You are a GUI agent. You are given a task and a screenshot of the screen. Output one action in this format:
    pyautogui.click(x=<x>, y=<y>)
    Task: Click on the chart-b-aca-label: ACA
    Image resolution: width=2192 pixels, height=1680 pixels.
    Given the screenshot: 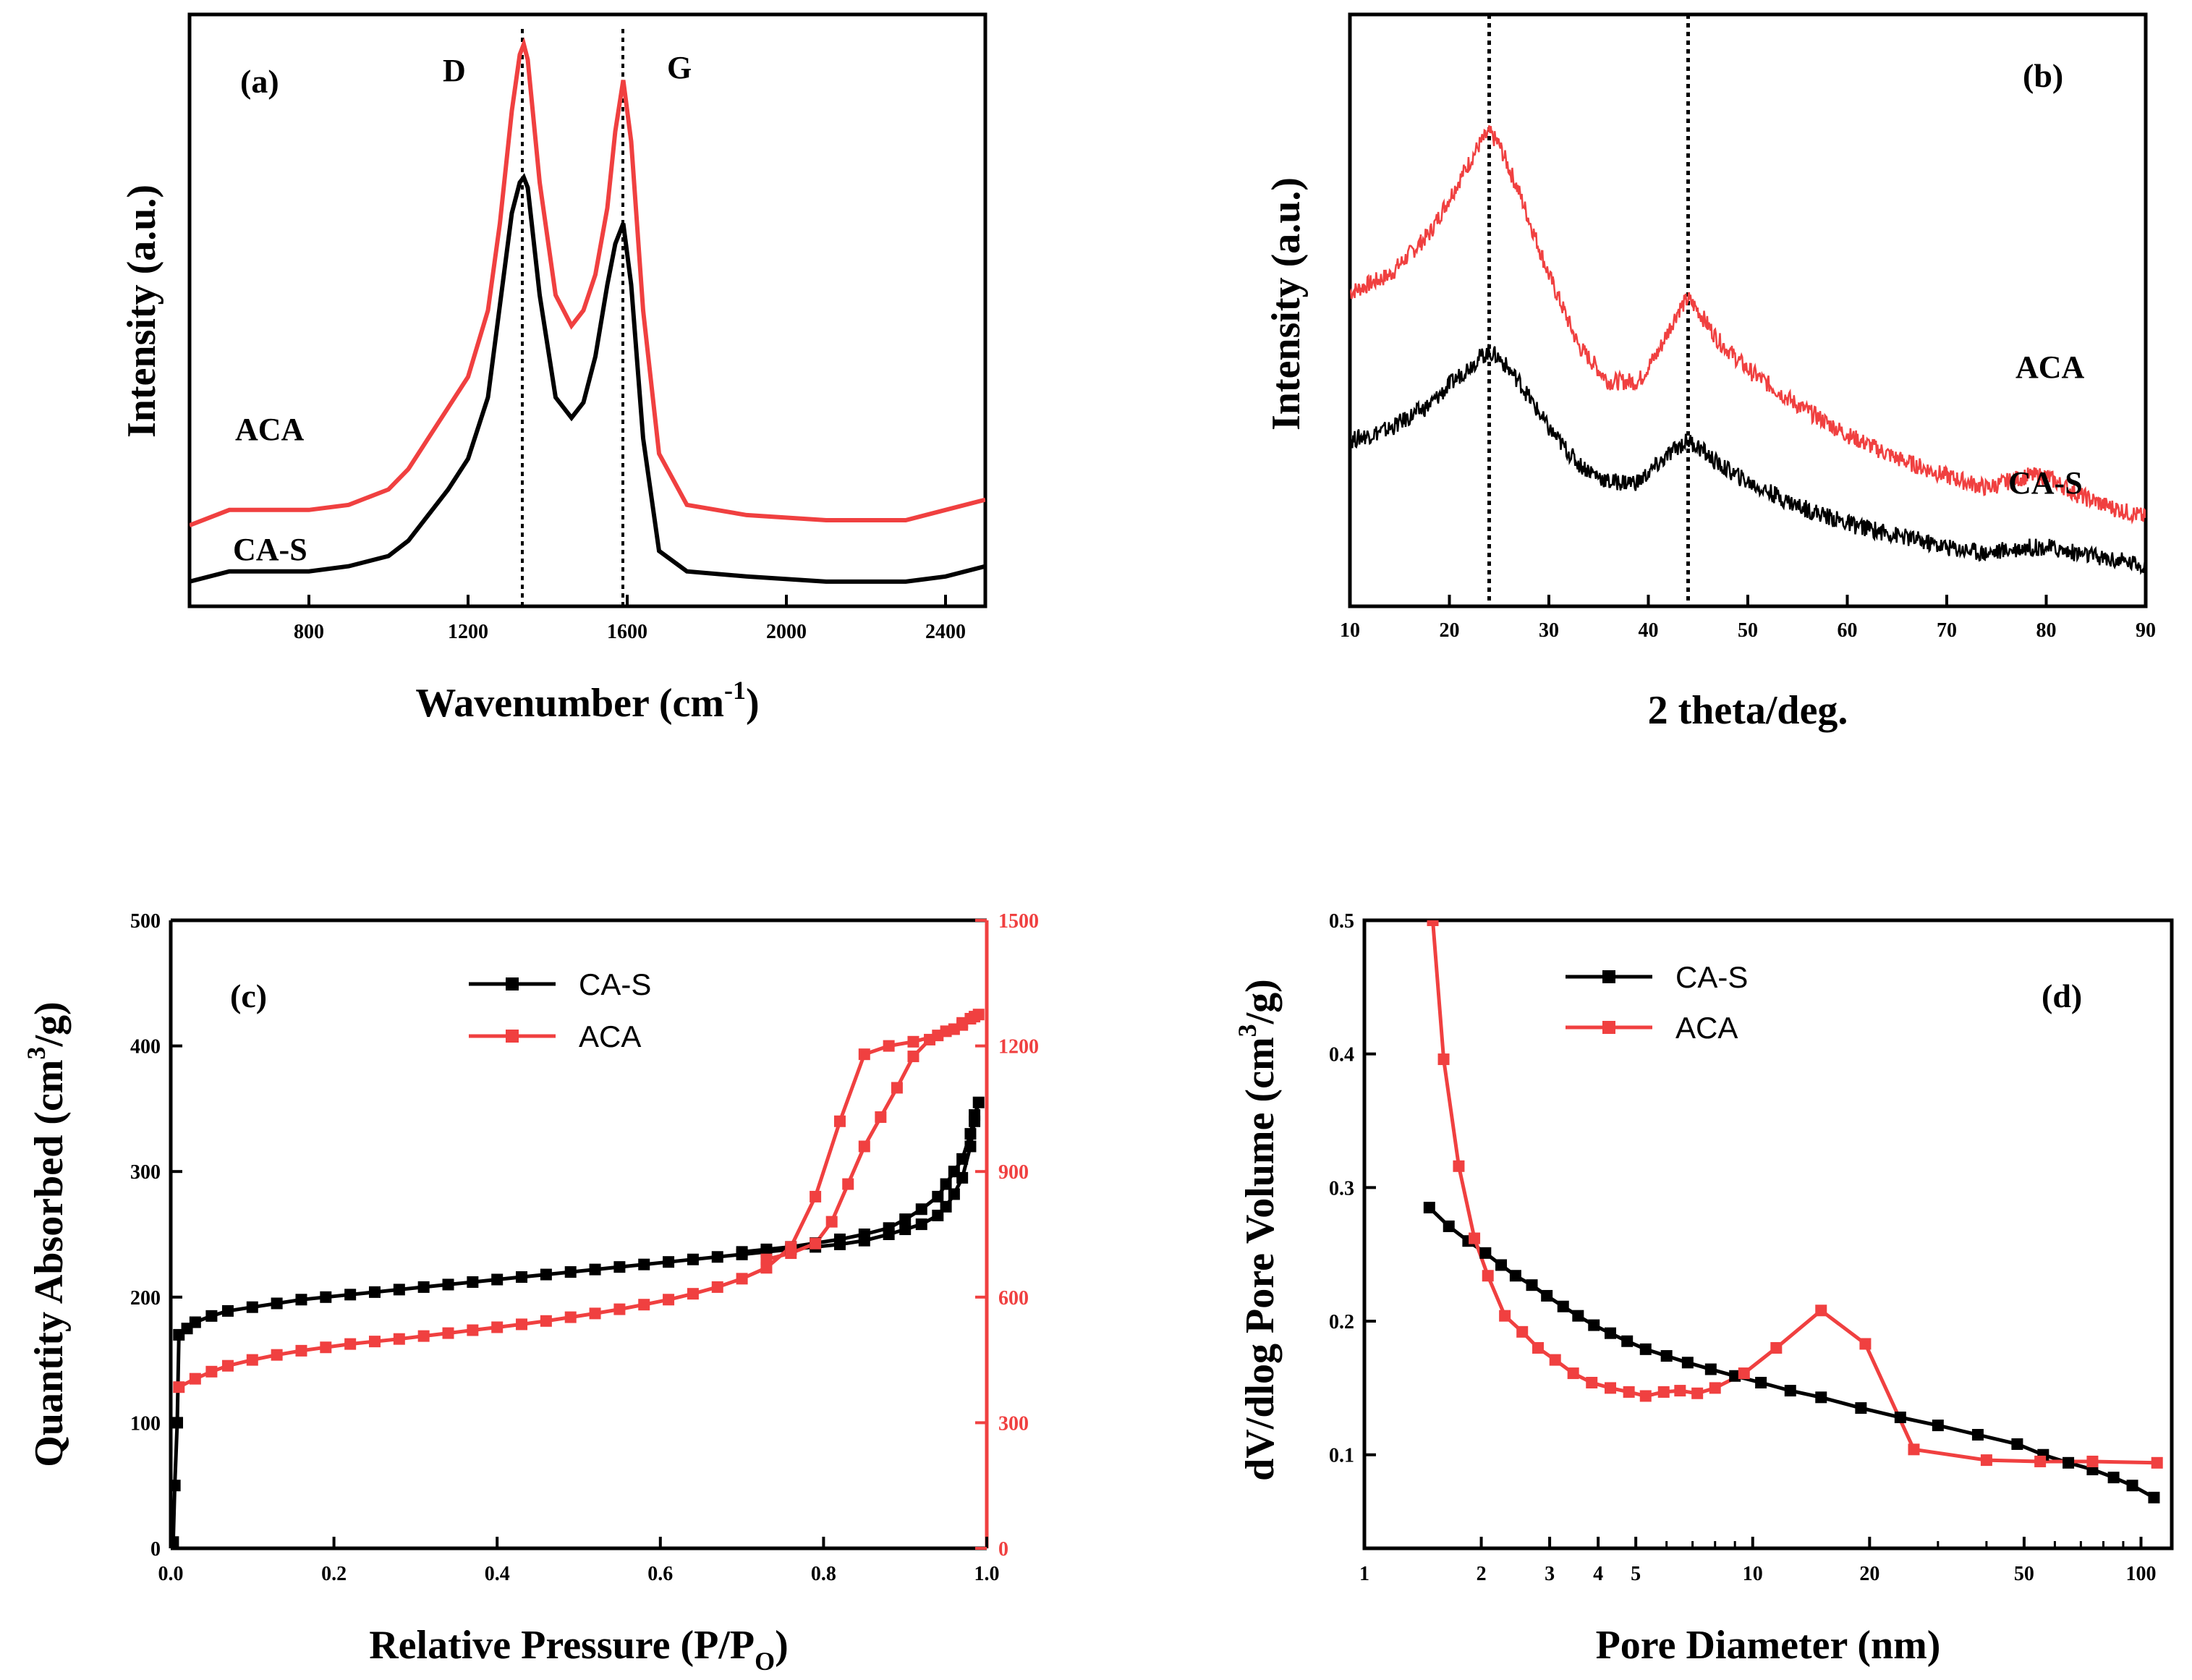 What is the action you would take?
    pyautogui.click(x=2050, y=367)
    